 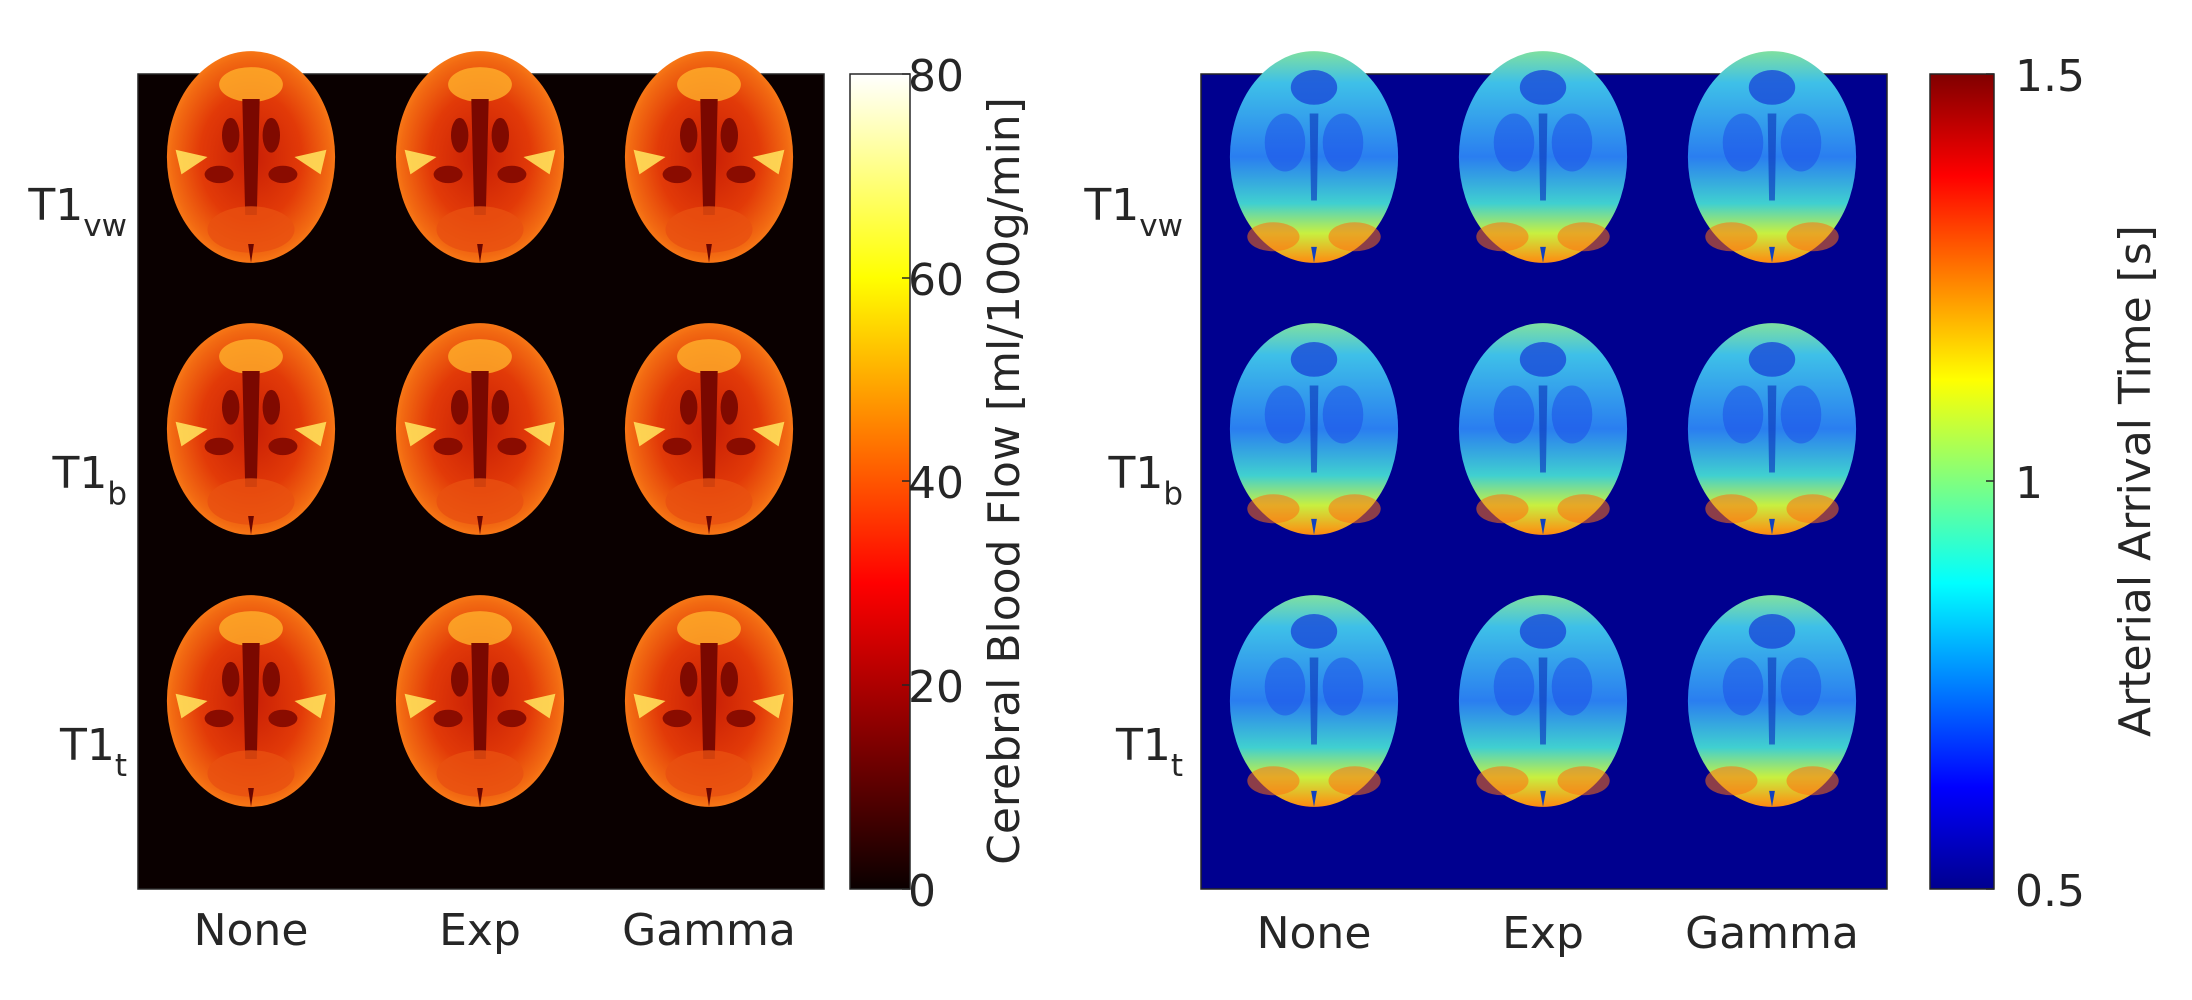 What do you see at coordinates (1543, 157) in the screenshot?
I see `aat-brain-t1vw-exp` at bounding box center [1543, 157].